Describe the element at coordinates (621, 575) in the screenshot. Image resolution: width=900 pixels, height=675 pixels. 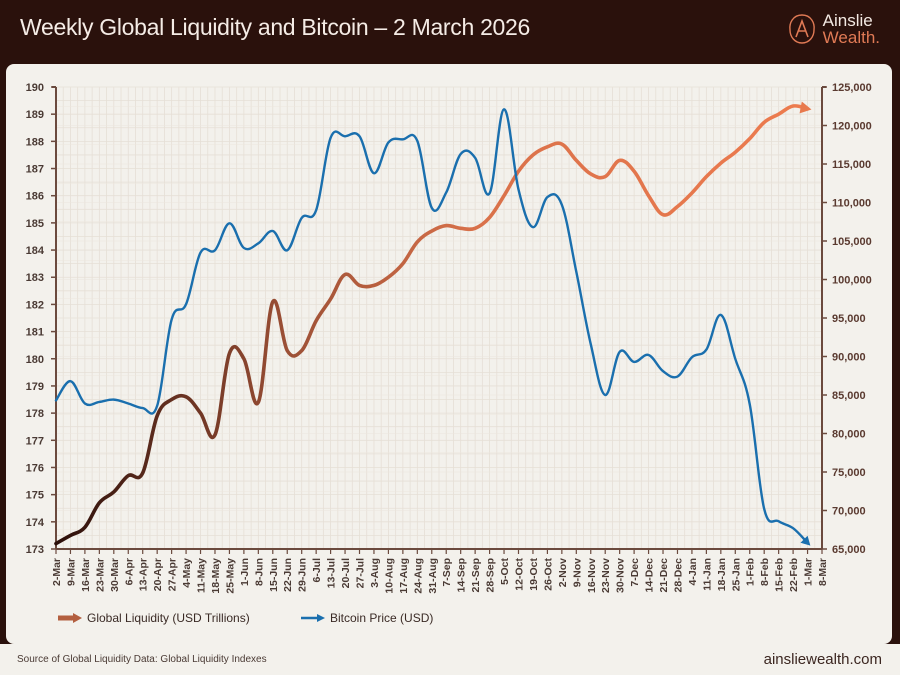
I see `x-tick-label: 30-Nov` at that location.